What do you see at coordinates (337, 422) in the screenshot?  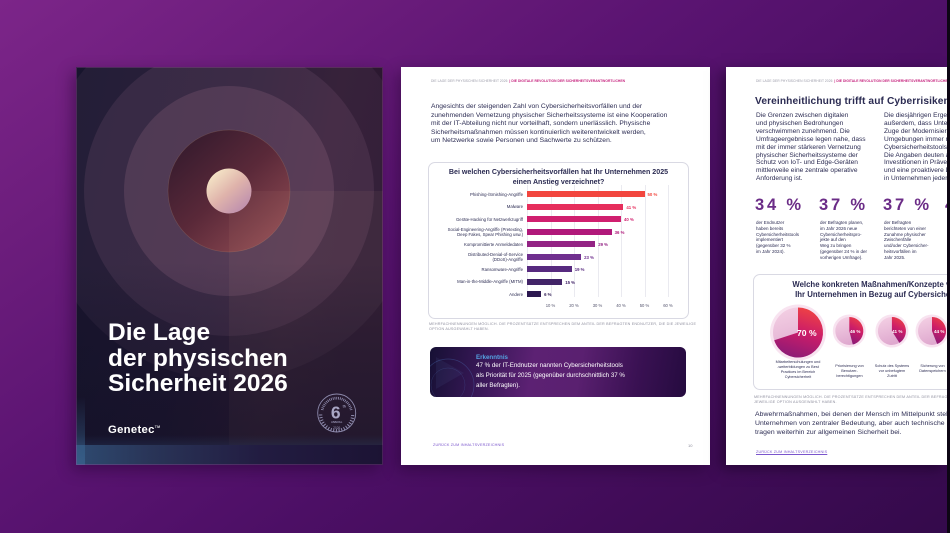 I see `svg-text: ANNUAL` at bounding box center [337, 422].